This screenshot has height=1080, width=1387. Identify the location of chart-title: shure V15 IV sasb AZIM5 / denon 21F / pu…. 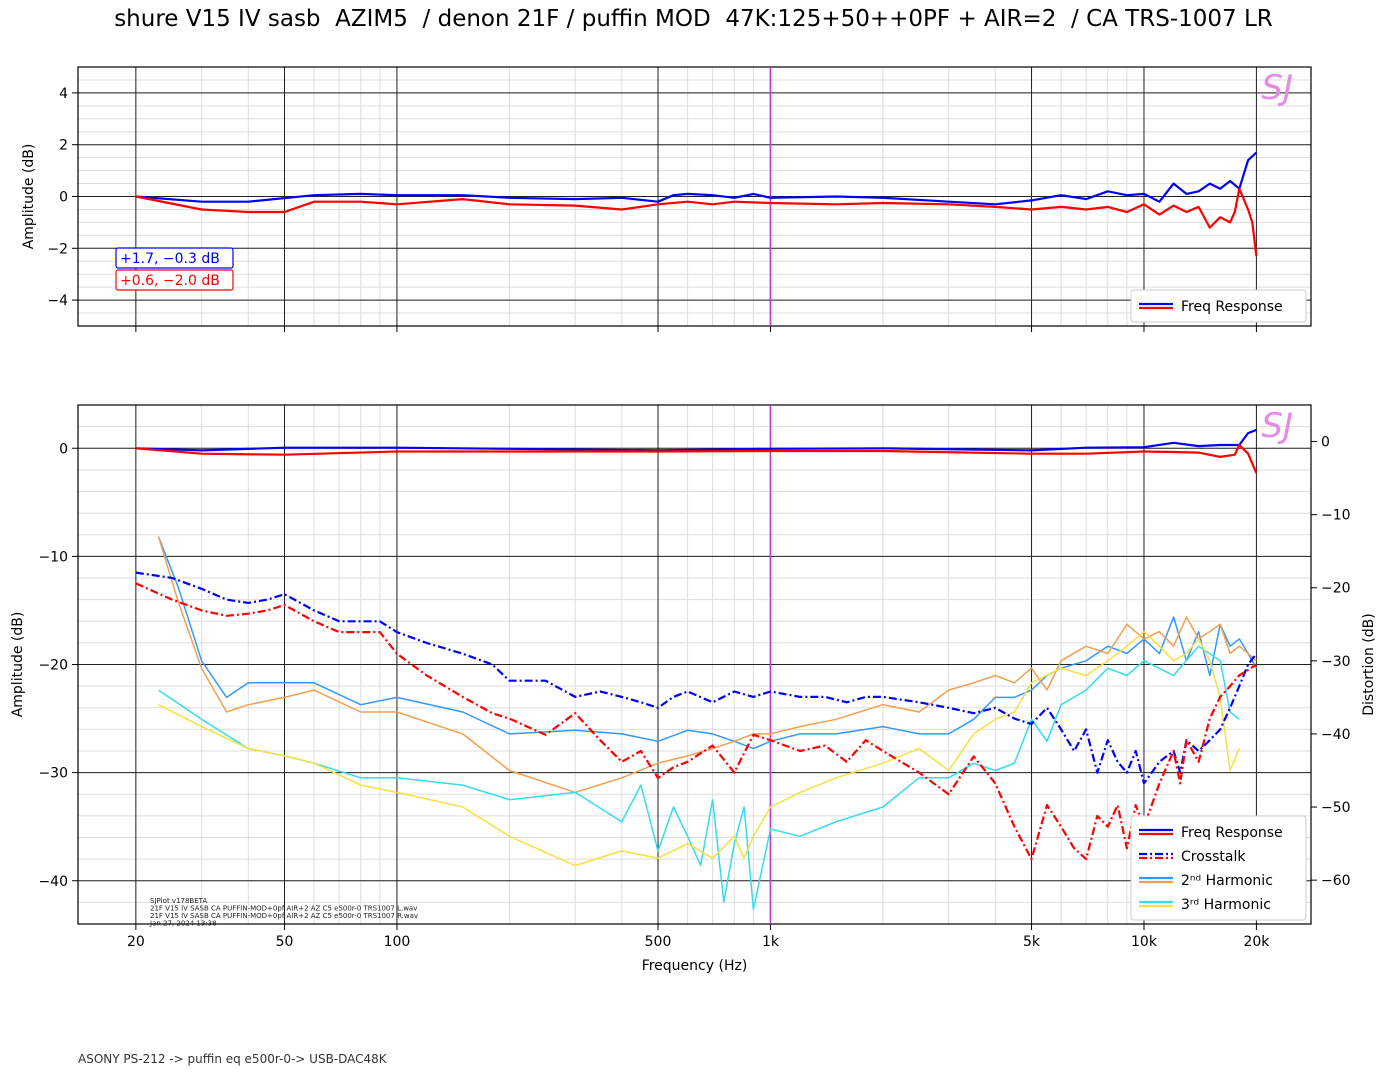
(693, 19).